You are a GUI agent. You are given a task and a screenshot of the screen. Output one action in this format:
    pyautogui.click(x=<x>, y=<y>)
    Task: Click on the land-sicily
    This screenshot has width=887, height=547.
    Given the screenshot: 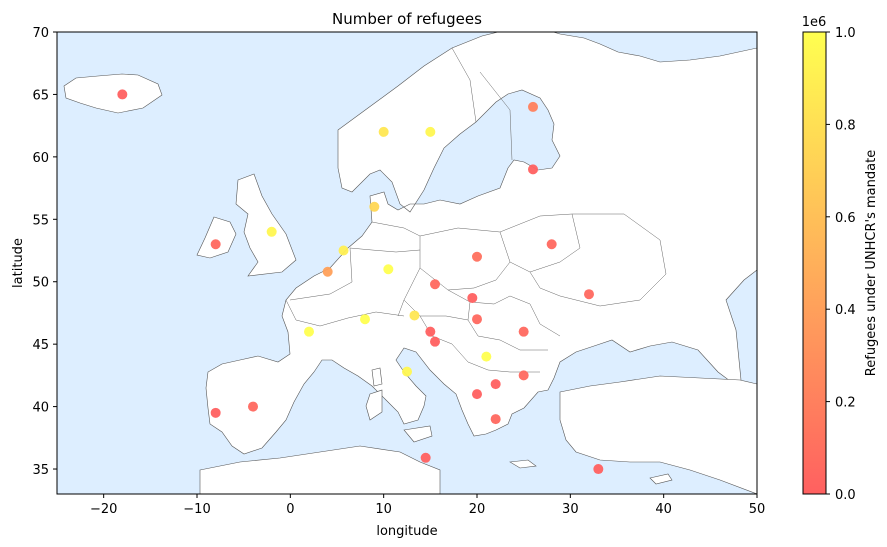 What is the action you would take?
    pyautogui.click(x=418, y=434)
    